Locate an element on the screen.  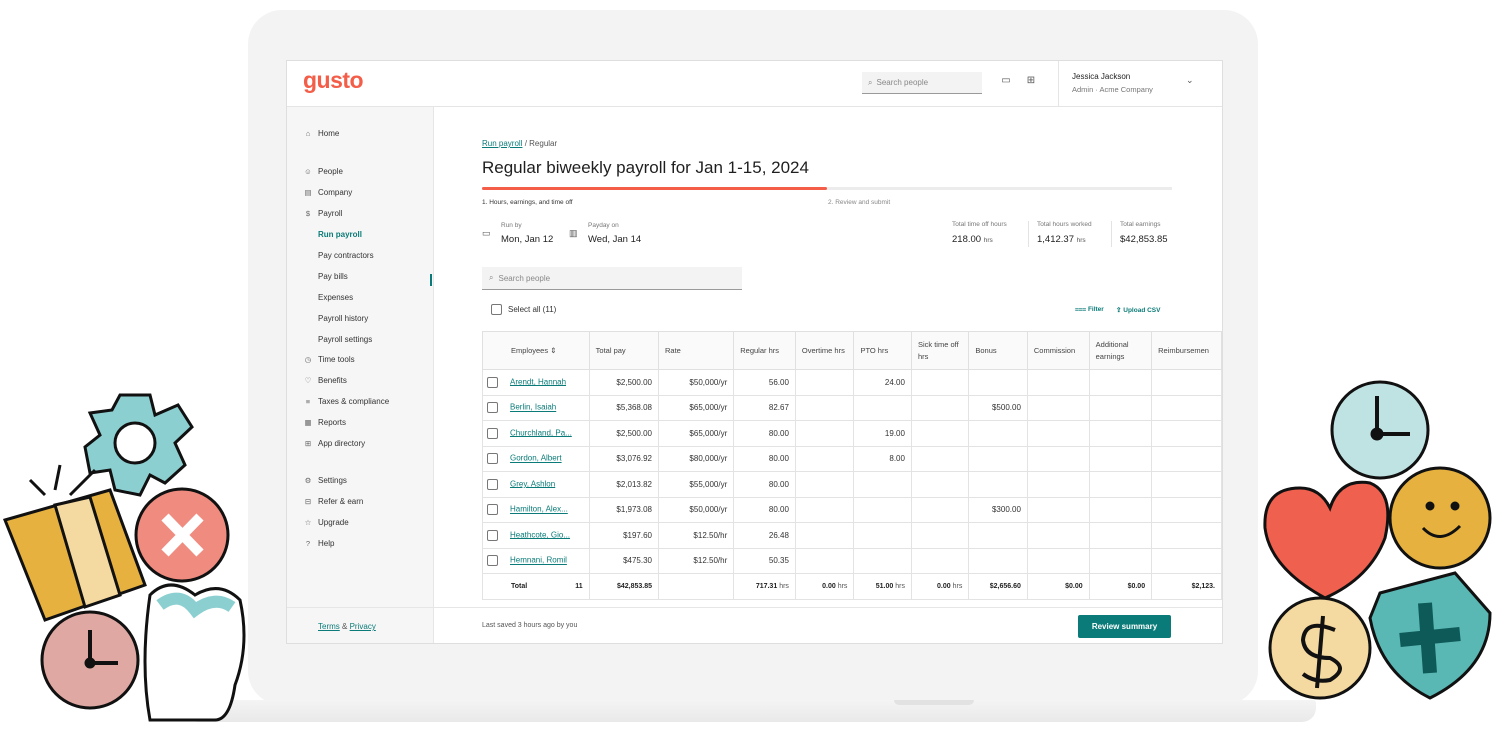
employee-name-link: Hemnani, Romil is located at coordinates (538, 560).